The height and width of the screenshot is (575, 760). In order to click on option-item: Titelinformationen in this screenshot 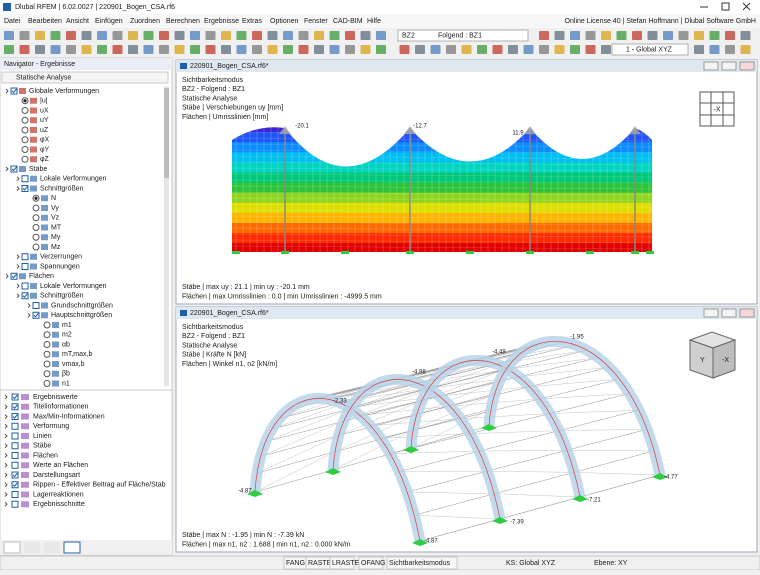, I will do `click(60, 407)`.